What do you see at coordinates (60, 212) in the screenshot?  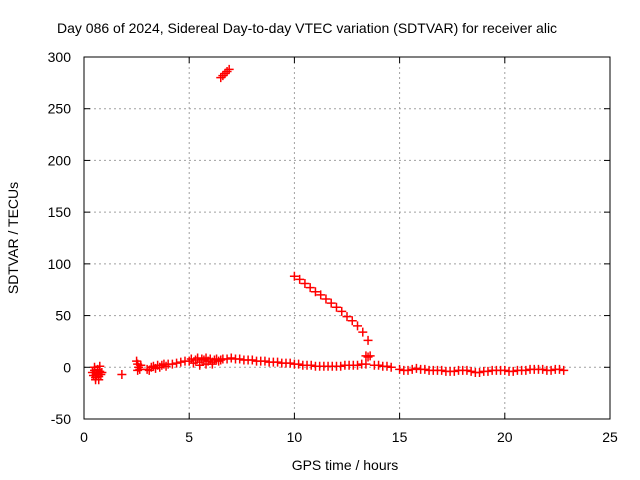 I see `y-tick-label: 150` at bounding box center [60, 212].